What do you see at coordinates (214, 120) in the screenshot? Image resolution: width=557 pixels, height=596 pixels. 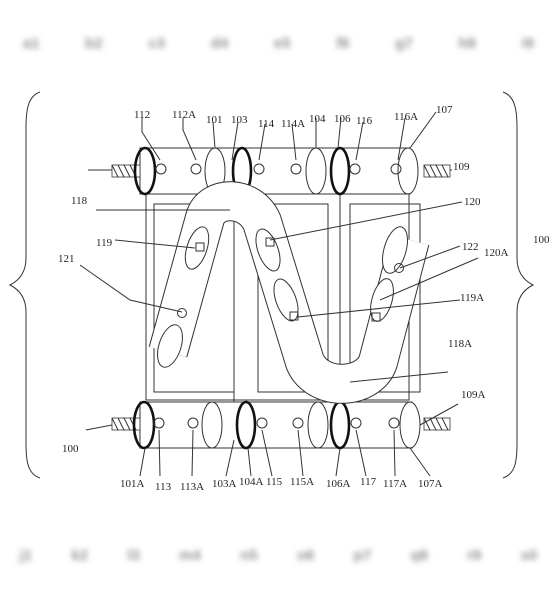 I see `label-101: 101` at bounding box center [214, 120].